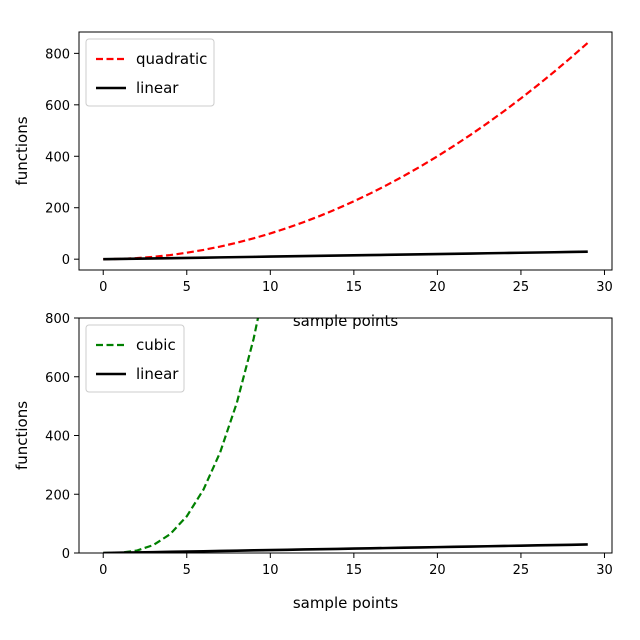 The image size is (640, 640). Describe the element at coordinates (156, 345) in the screenshot. I see `legend-label-cubic: cubic` at that location.